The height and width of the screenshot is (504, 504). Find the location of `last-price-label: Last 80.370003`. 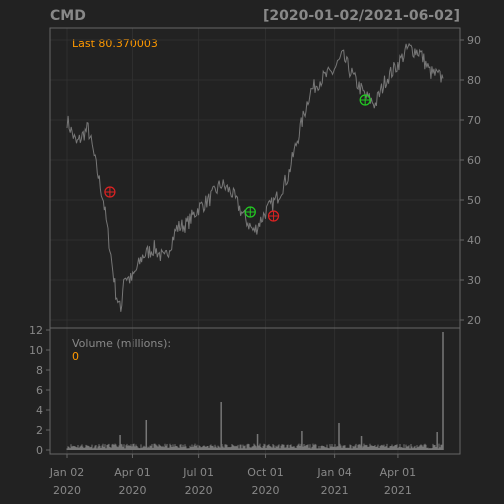

last-price-label: Last 80.370003 is located at coordinates (115, 43).